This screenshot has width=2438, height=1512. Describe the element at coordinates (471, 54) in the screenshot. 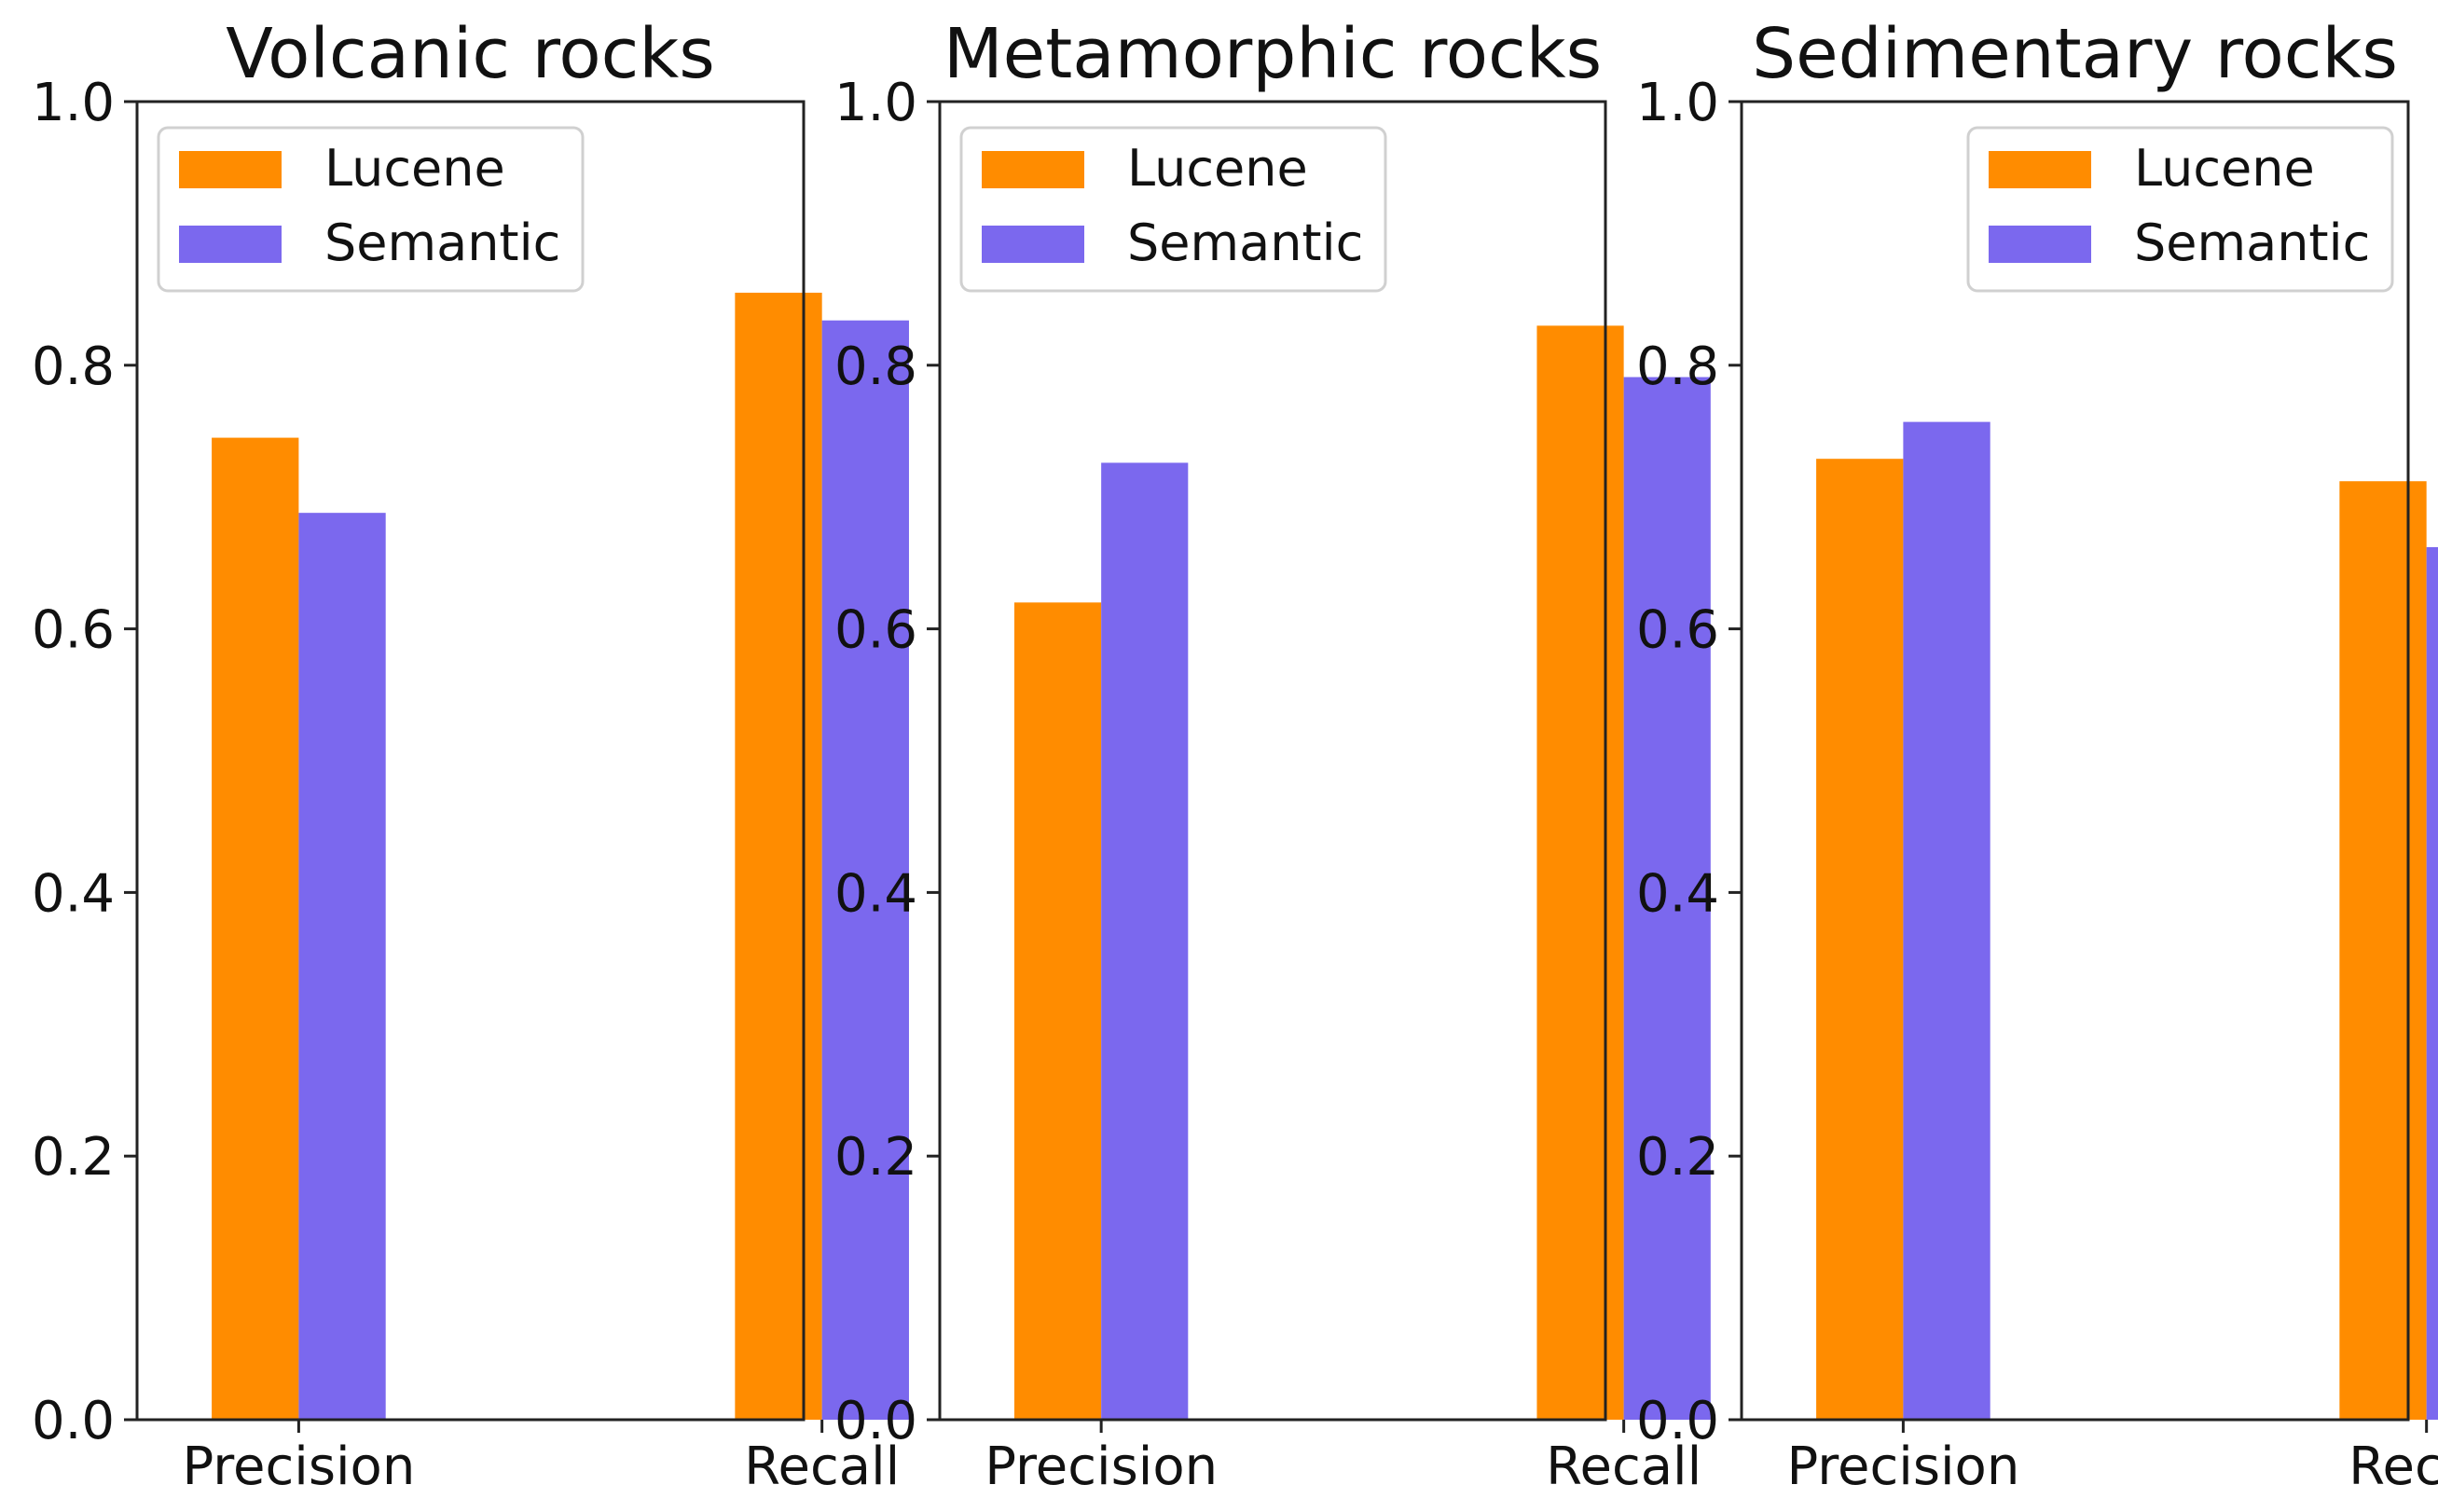

I see `chart-title: Volcanic rocks` at that location.